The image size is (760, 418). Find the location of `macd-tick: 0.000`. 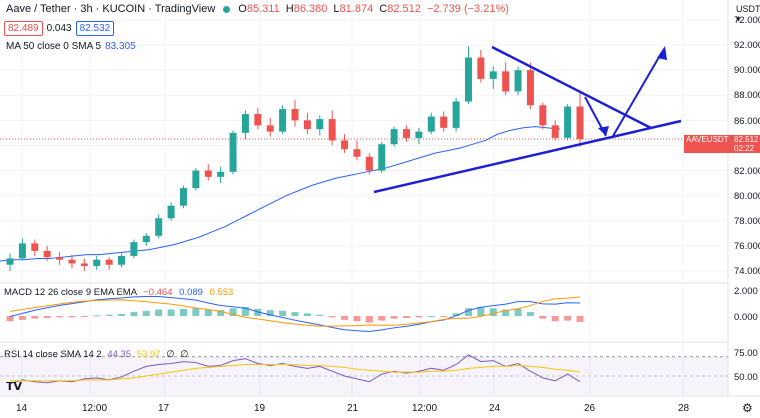

macd-tick: 0.000 is located at coordinates (746, 317).